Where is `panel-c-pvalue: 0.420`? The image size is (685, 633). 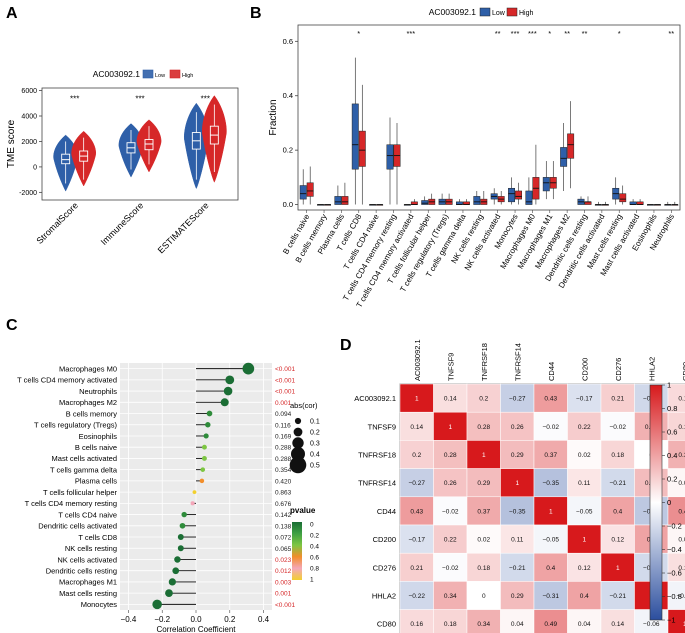
panel-c-pvalue: 0.420 is located at coordinates (283, 481).